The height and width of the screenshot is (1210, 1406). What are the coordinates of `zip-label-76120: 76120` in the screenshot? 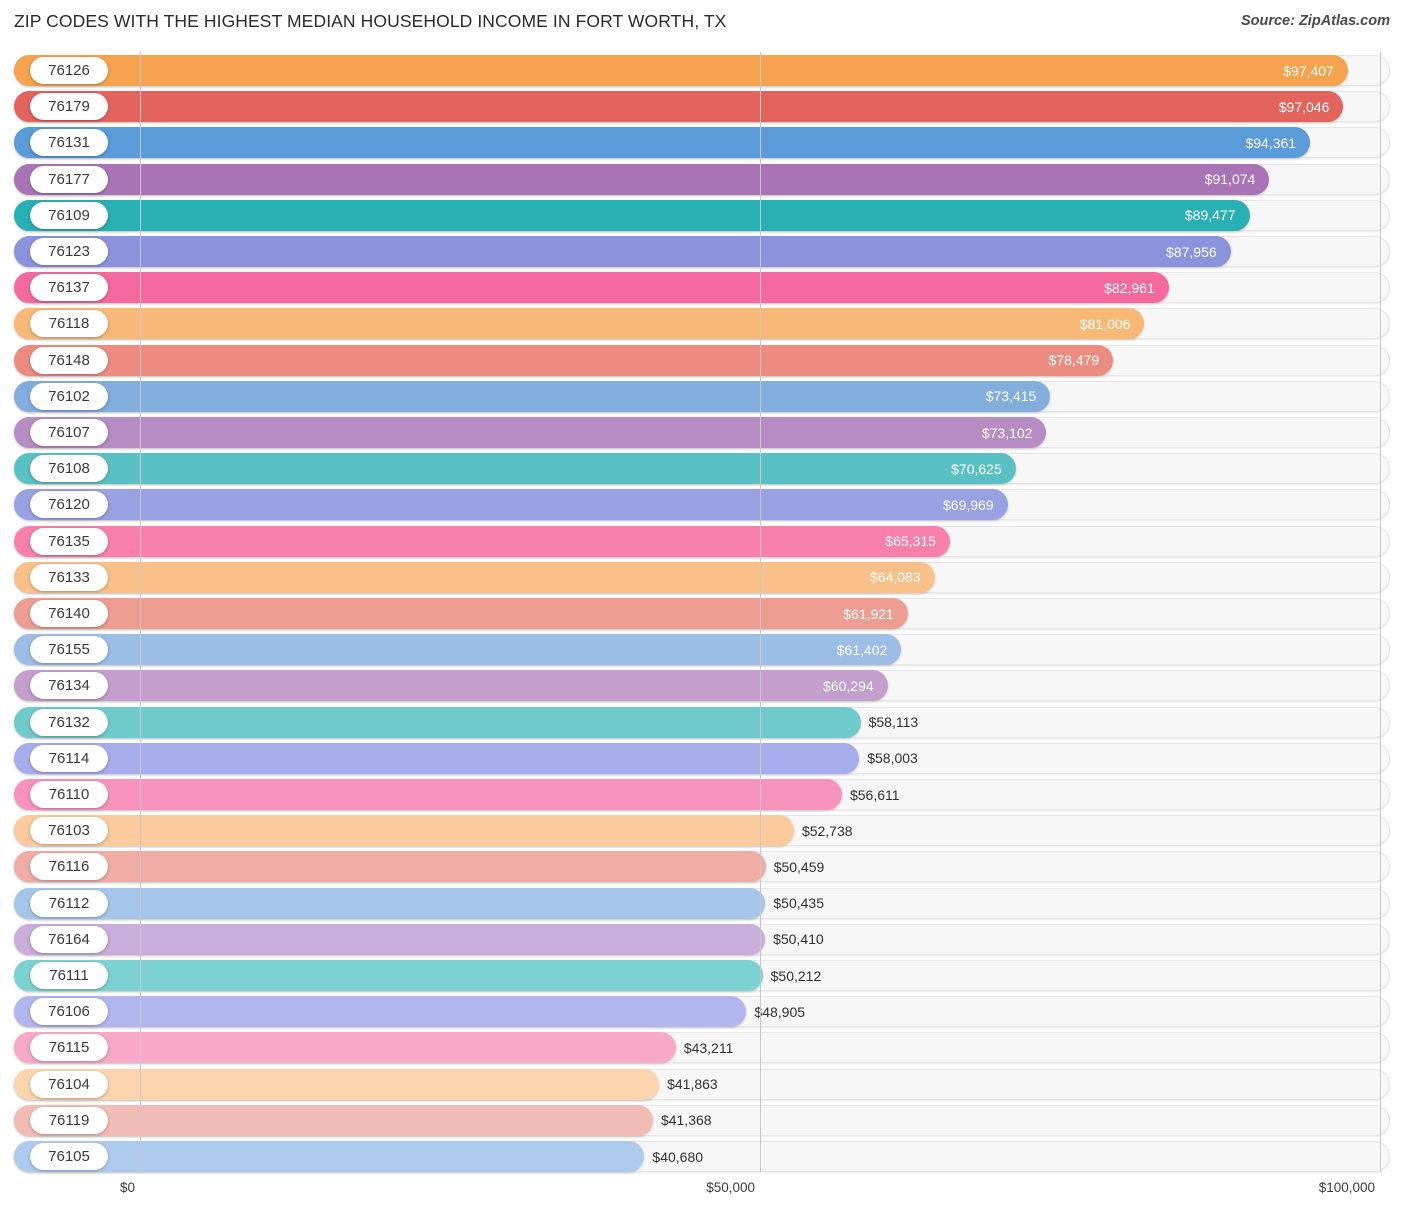 It's located at (69, 505).